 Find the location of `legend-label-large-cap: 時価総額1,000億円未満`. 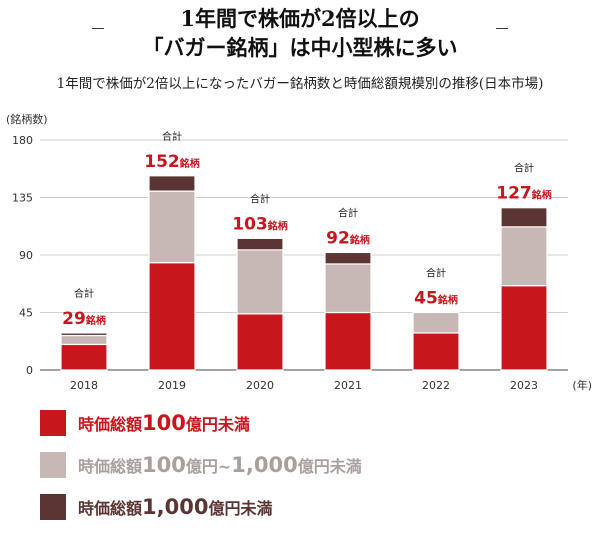

legend-label-large-cap: 時価総額1,000億円未満 is located at coordinates (175, 507).